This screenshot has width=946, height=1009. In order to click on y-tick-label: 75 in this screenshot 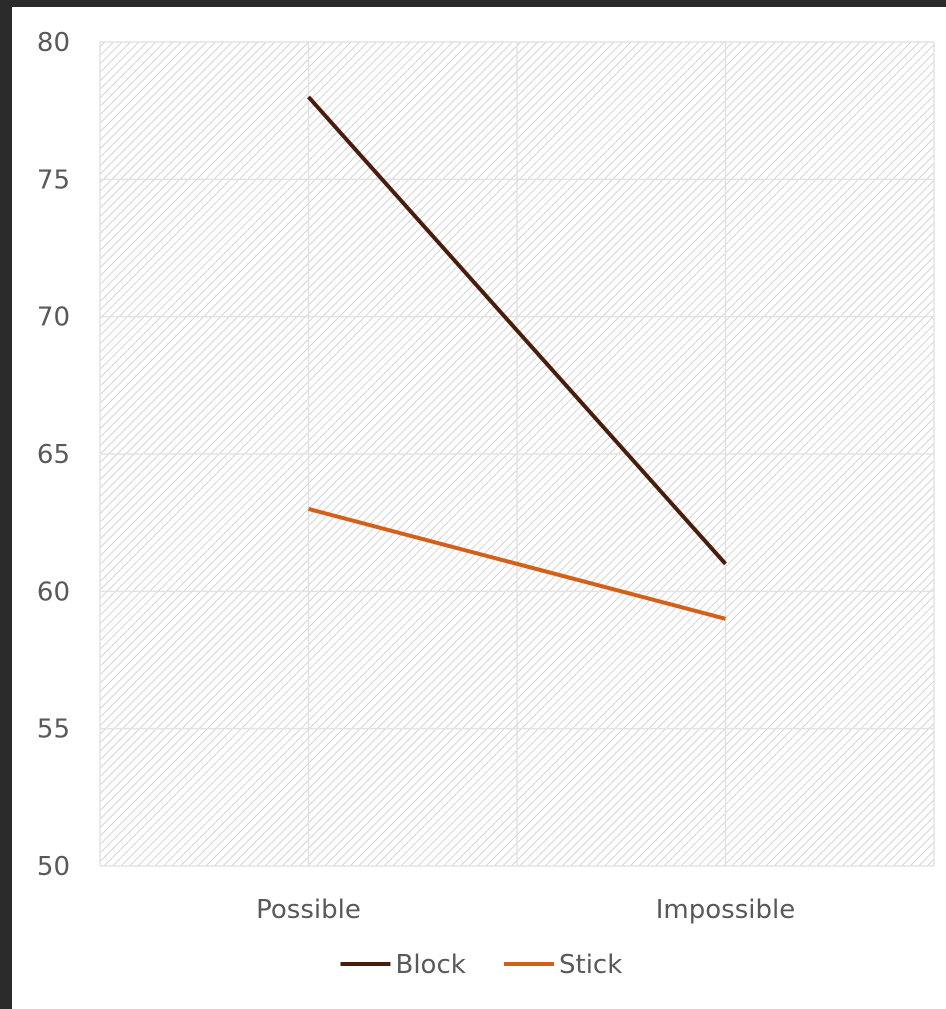, I will do `click(53, 180)`.